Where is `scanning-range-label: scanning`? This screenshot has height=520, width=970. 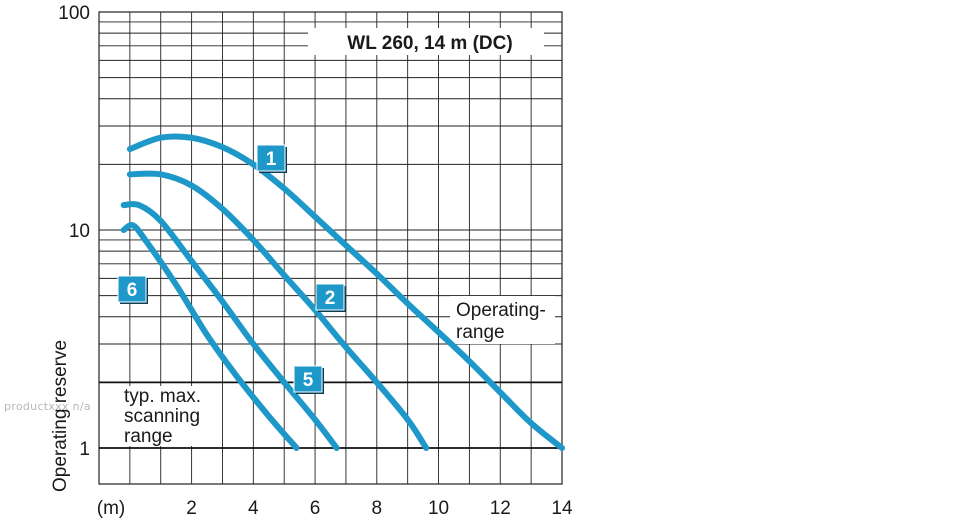
scanning-range-label: scanning is located at coordinates (162, 416).